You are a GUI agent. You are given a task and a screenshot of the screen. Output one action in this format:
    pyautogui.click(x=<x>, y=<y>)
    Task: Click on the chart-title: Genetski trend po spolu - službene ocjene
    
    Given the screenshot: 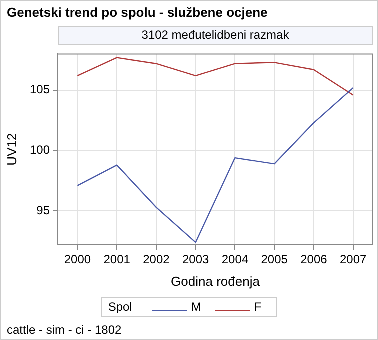 What is the action you would take?
    pyautogui.click(x=137, y=12)
    